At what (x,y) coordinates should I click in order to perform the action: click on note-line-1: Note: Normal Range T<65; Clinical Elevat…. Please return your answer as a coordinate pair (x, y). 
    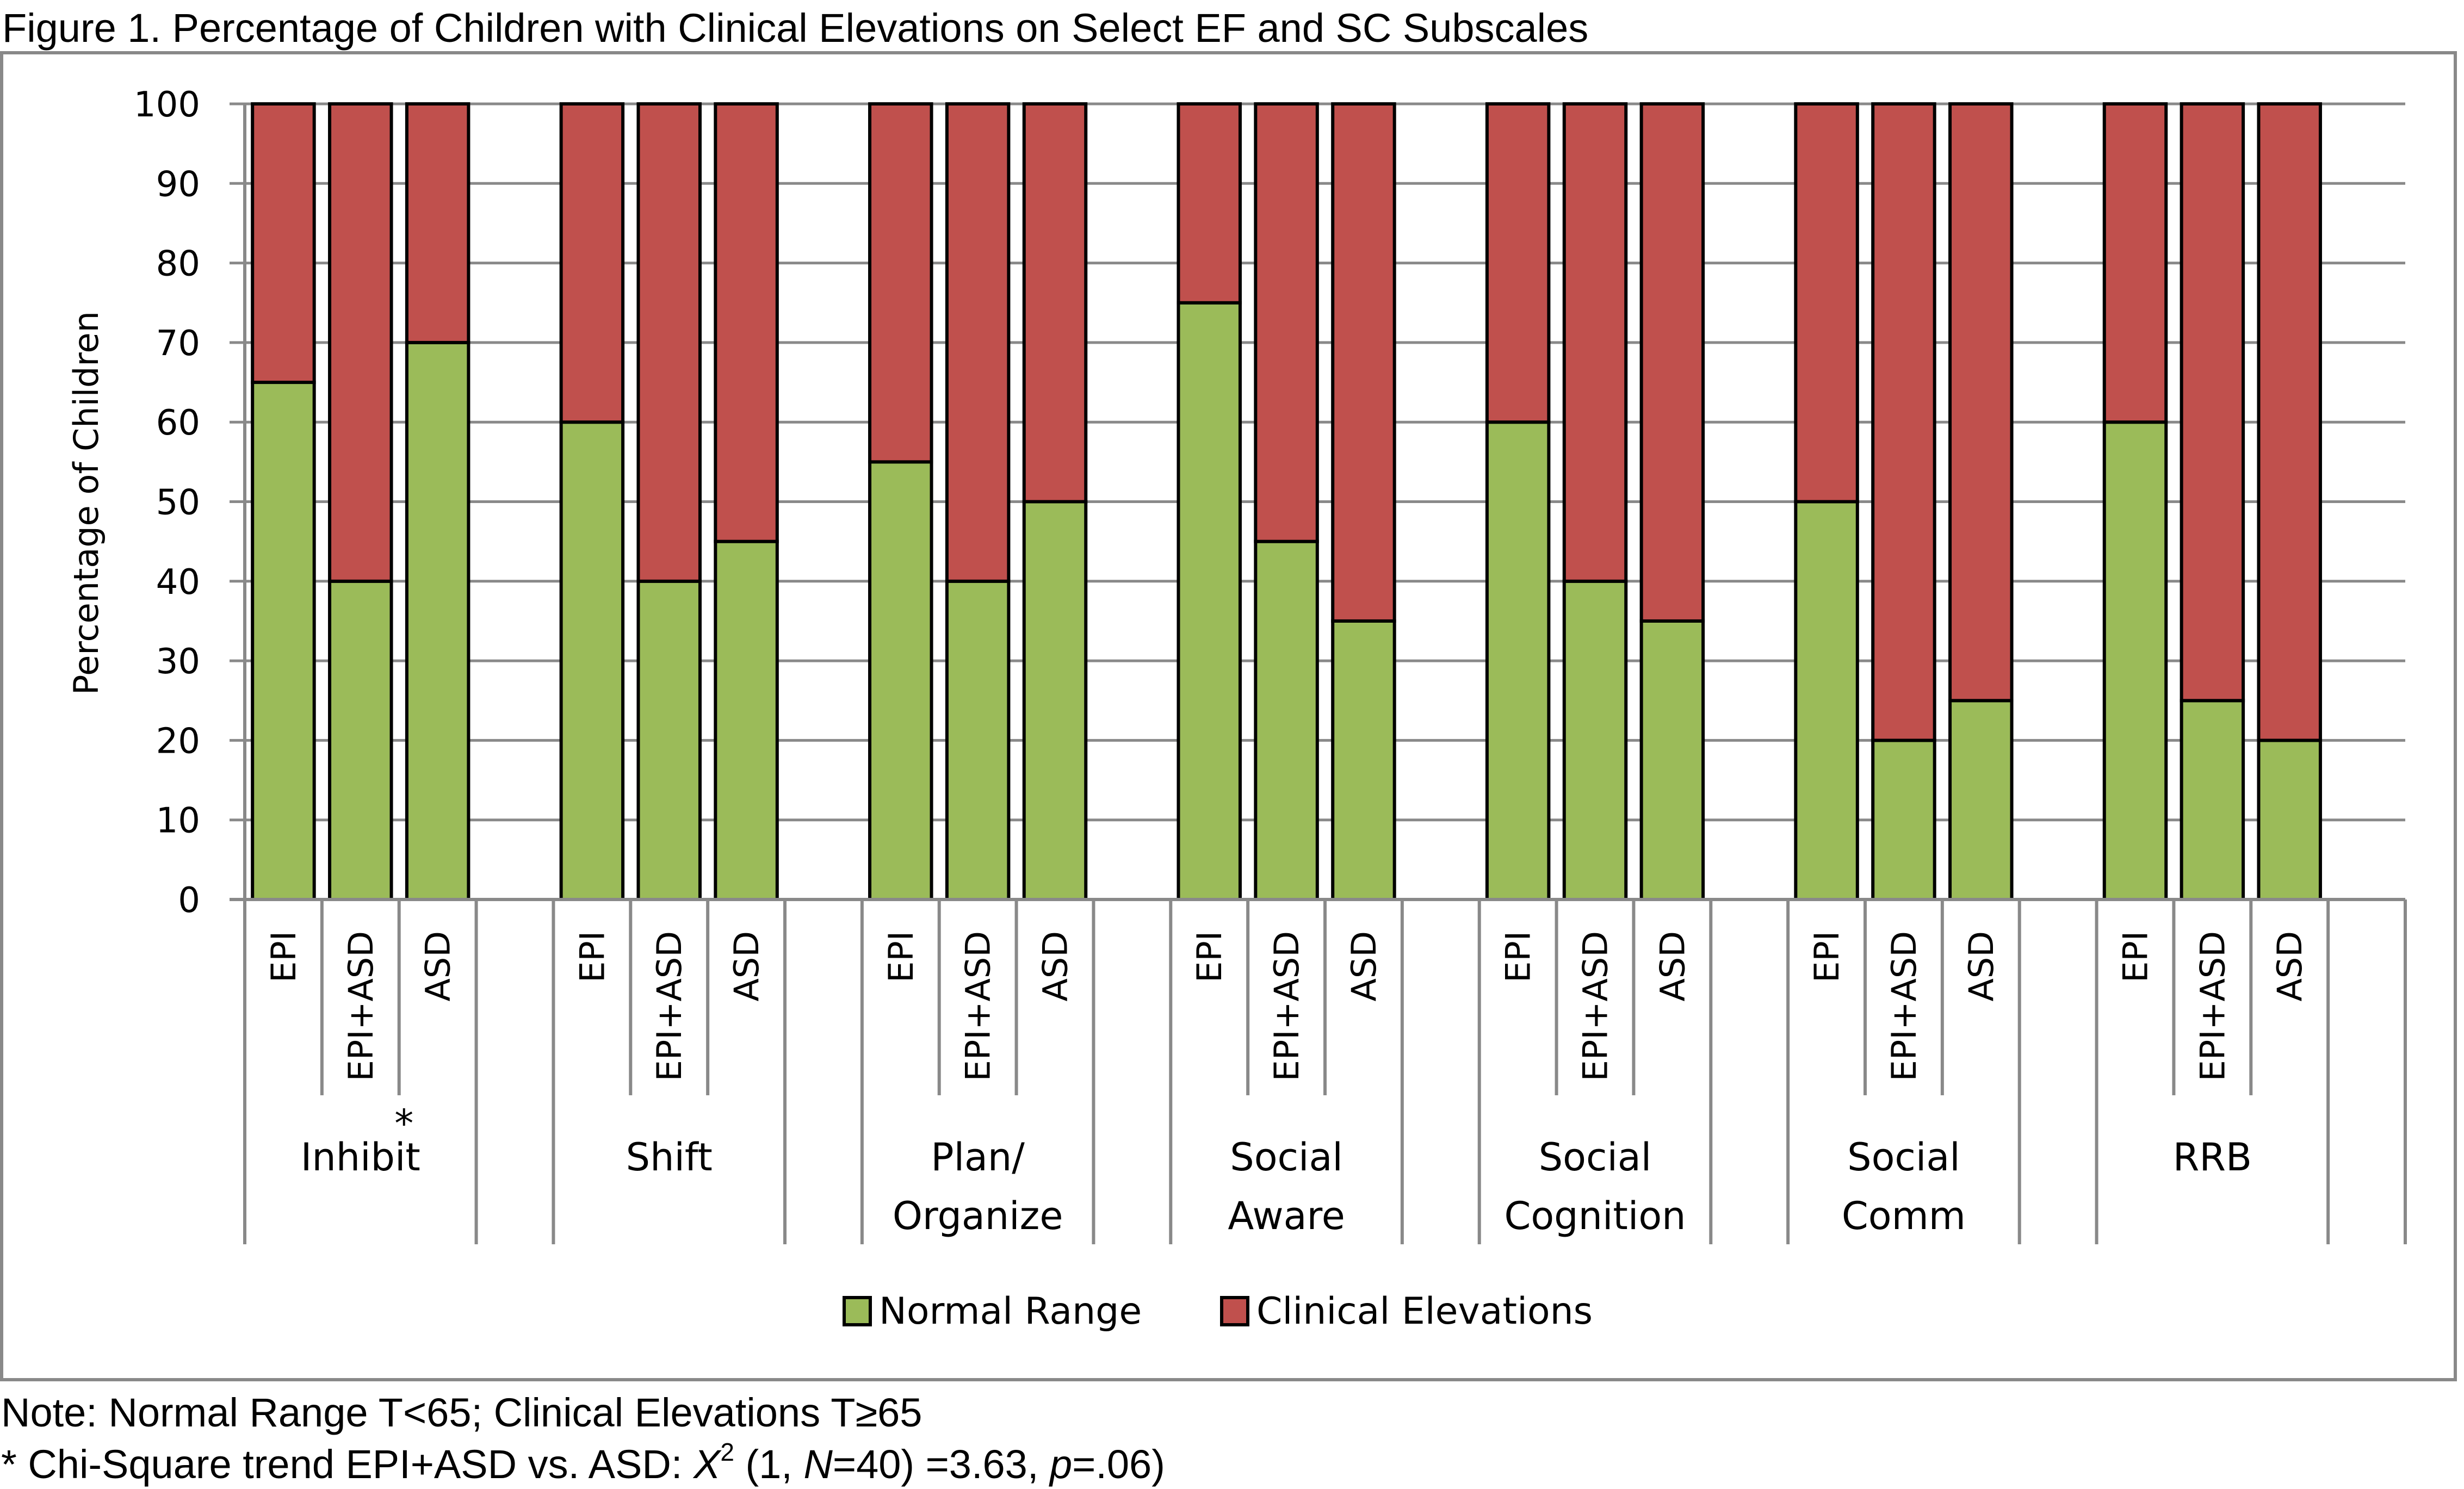
    Looking at the image, I should click on (461, 1413).